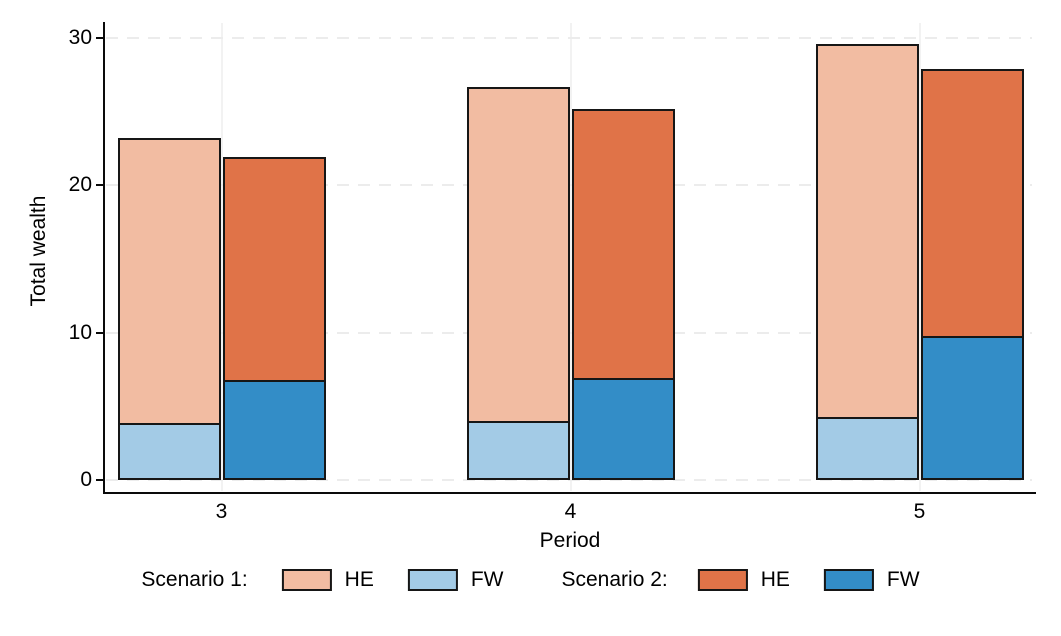 The width and height of the screenshot is (1061, 636). Describe the element at coordinates (569, 493) in the screenshot. I see `x-axis-line` at that location.